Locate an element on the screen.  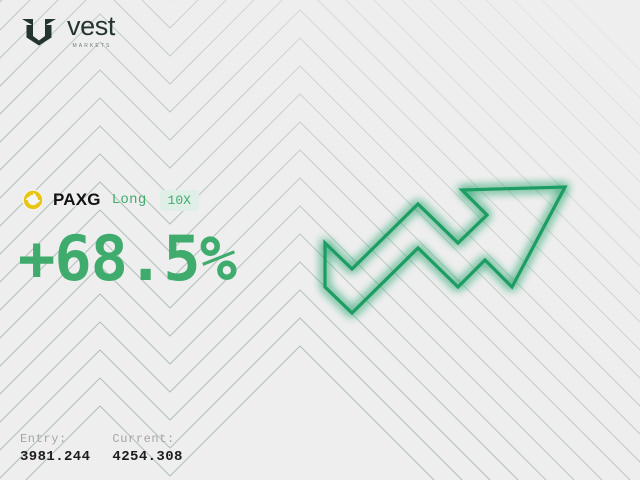
position-side: Long is located at coordinates (129, 200).